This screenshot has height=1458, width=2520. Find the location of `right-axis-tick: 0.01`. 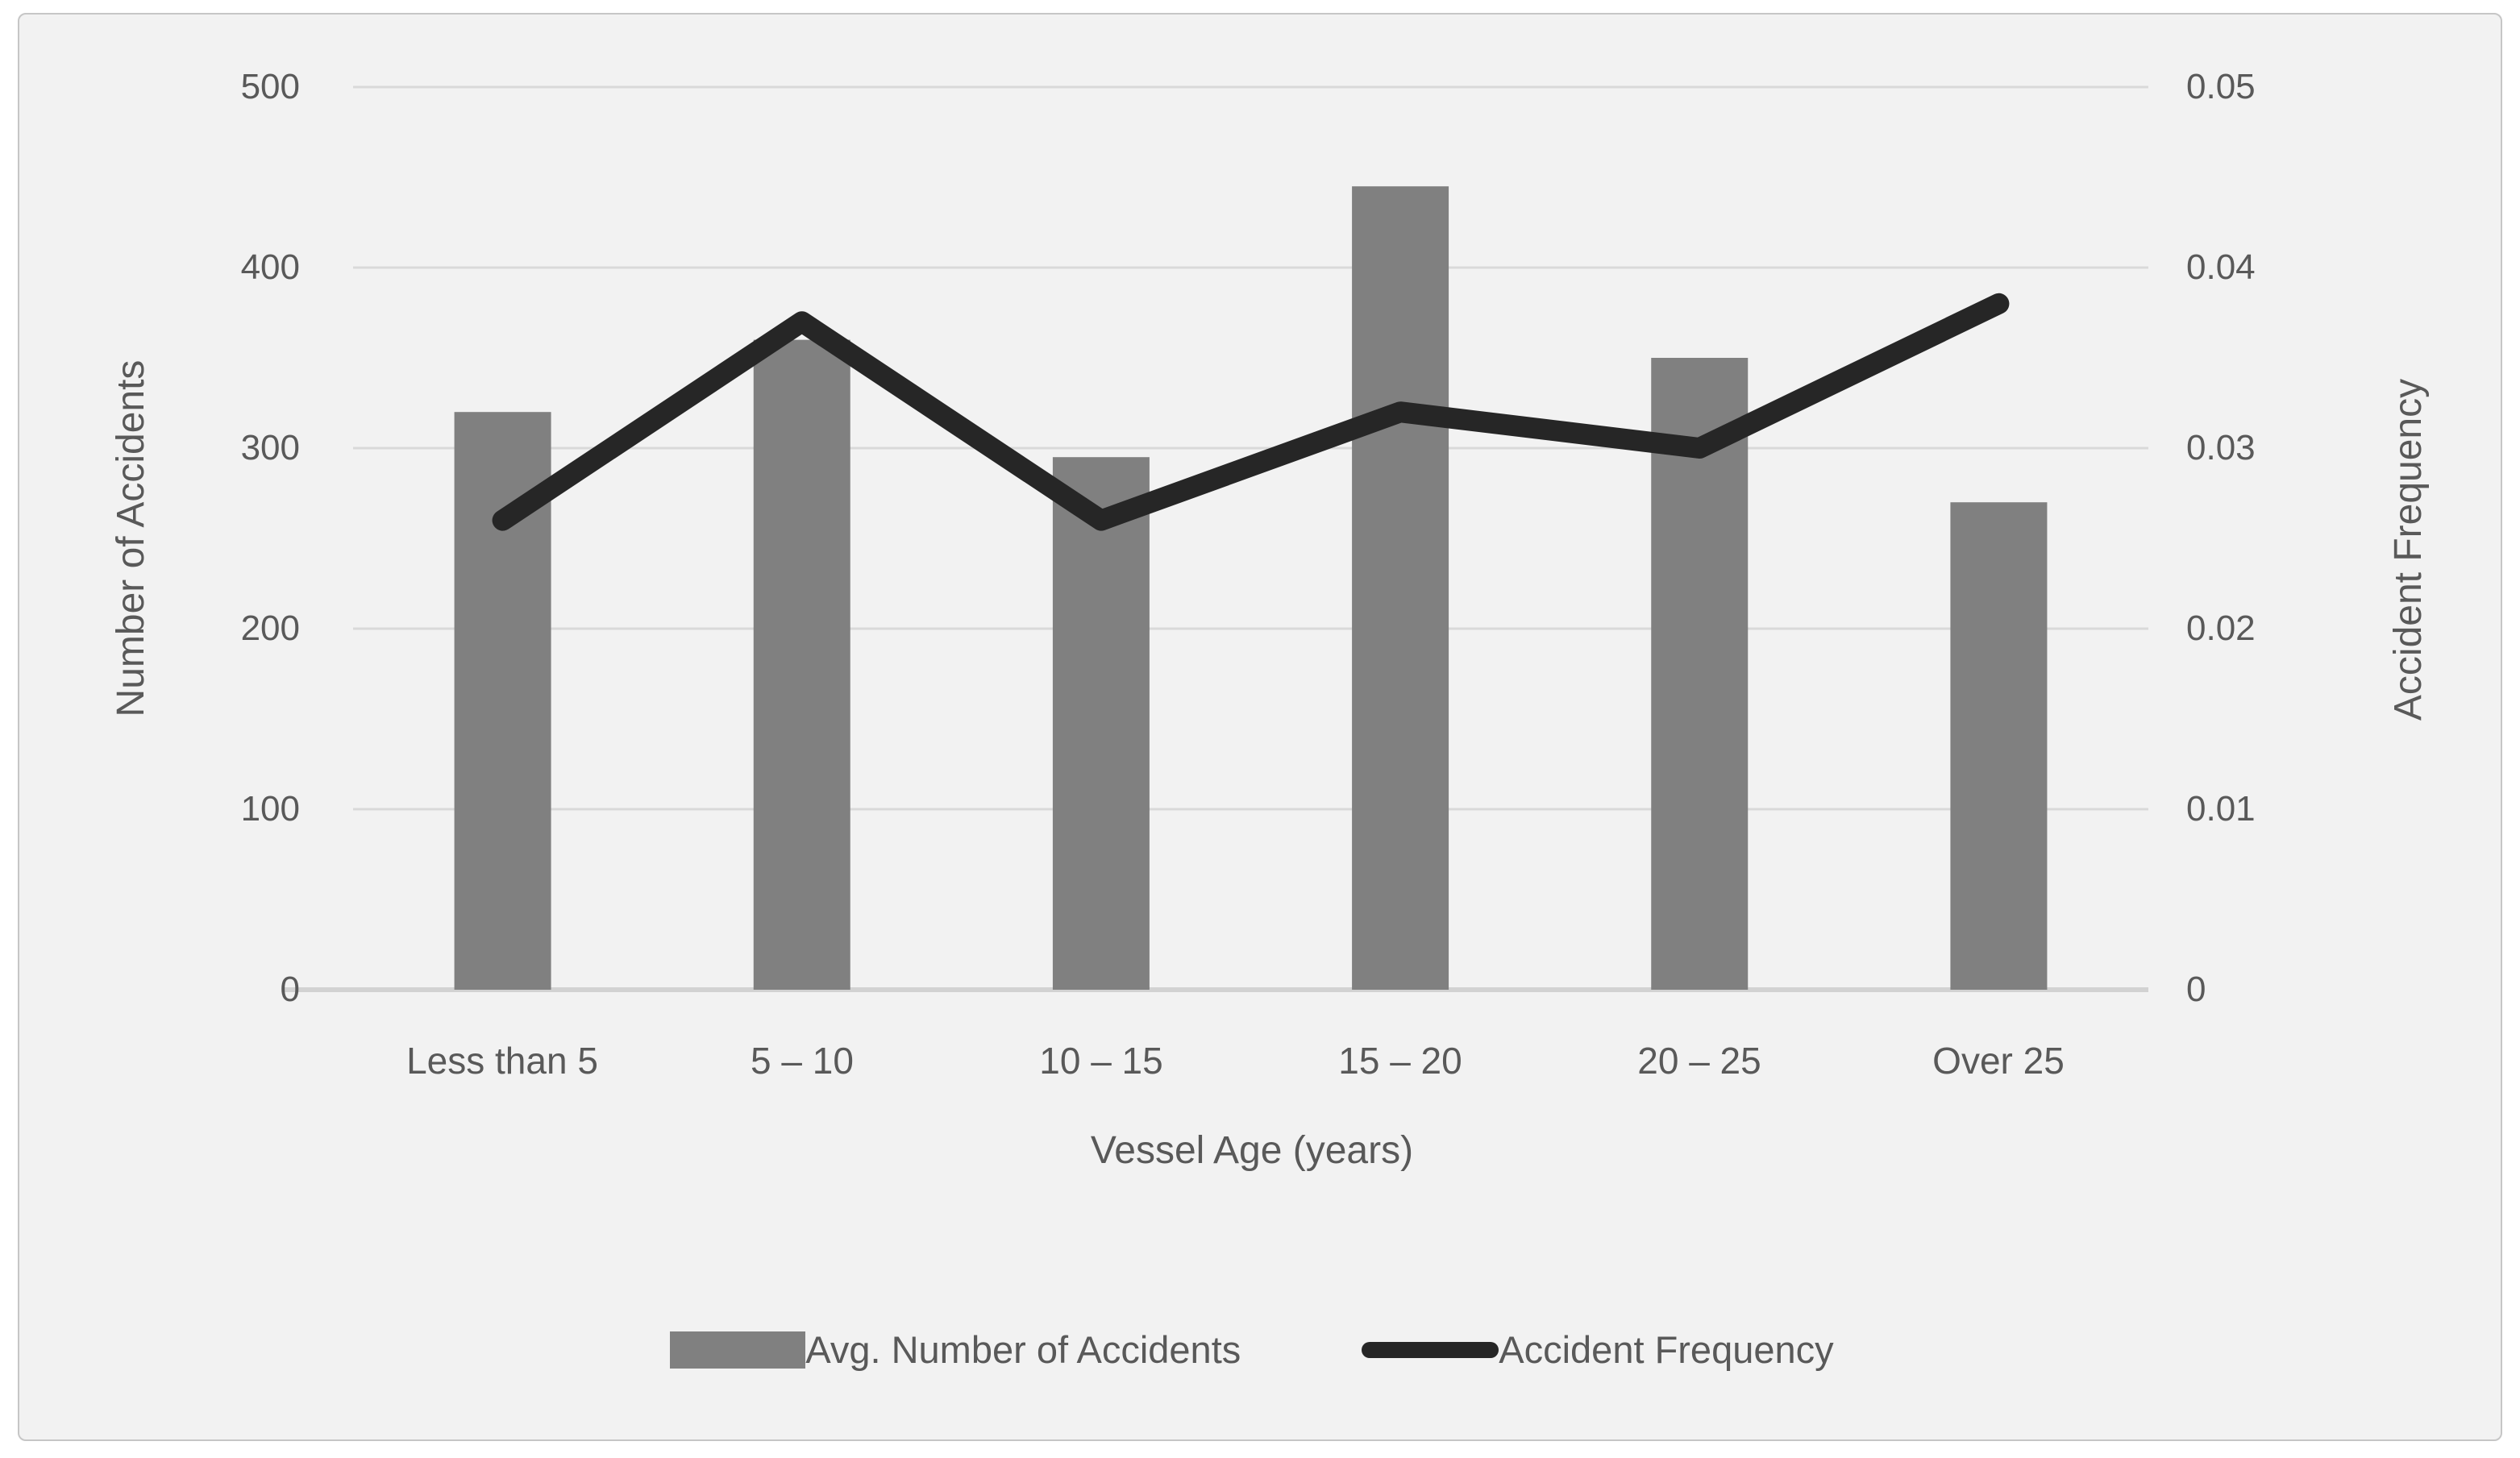

right-axis-tick: 0.01 is located at coordinates (2221, 809).